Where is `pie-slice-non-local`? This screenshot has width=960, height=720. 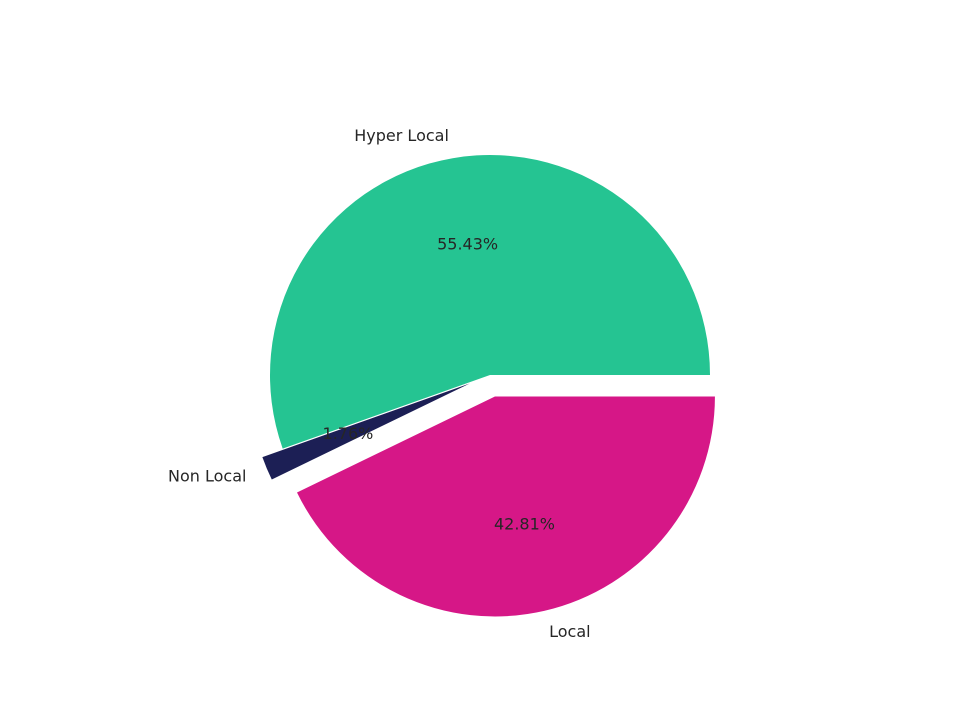 pie-slice-non-local is located at coordinates (366, 431).